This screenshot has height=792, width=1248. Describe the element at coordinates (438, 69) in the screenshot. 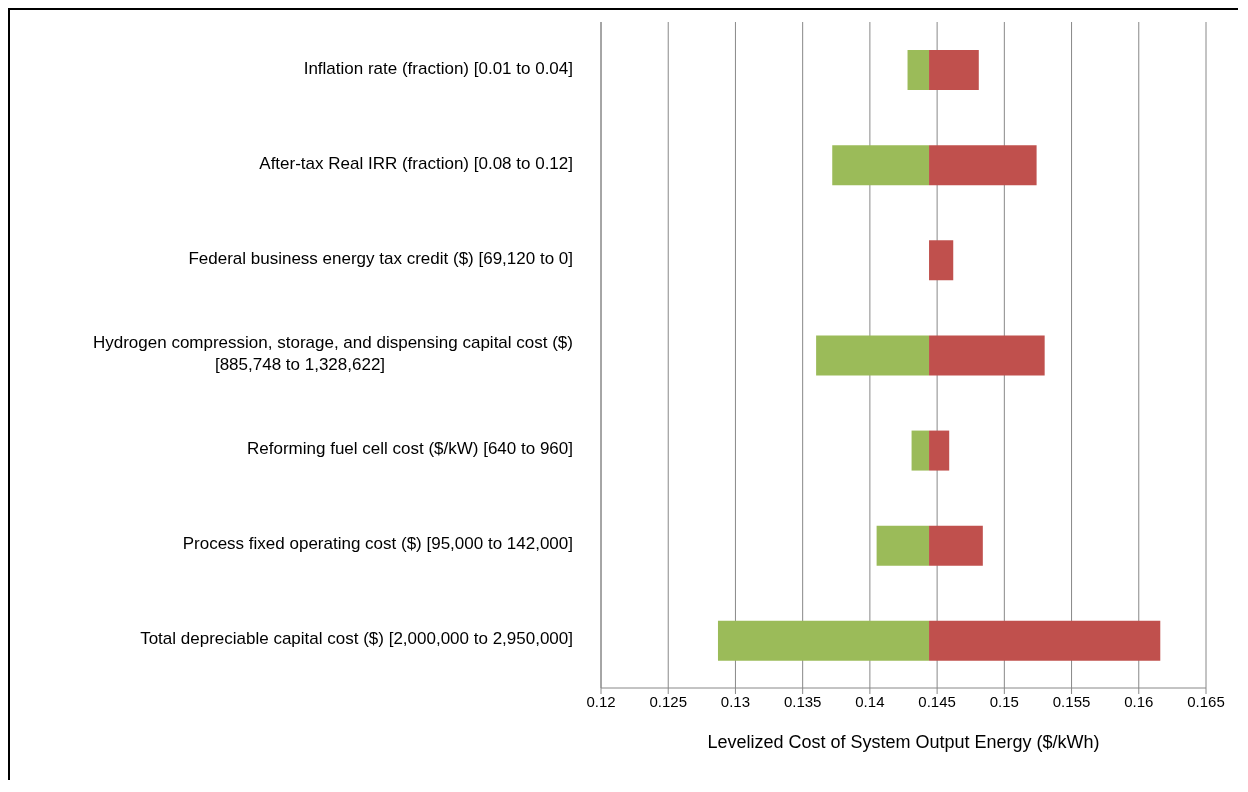

I see `y-tick-label: Inflation rate (fraction) [0.01 to 0.04]` at that location.